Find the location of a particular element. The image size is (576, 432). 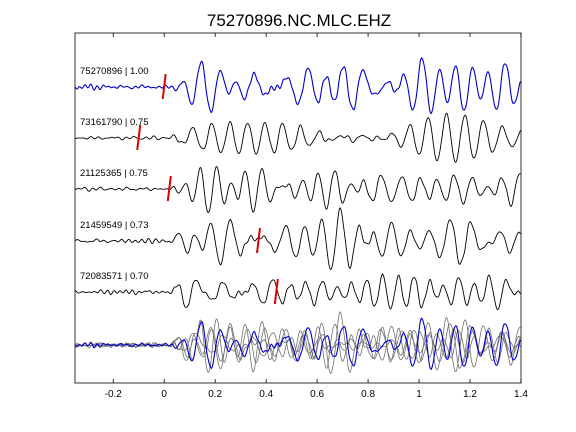

x-tick-label: -0.2 is located at coordinates (114, 394).